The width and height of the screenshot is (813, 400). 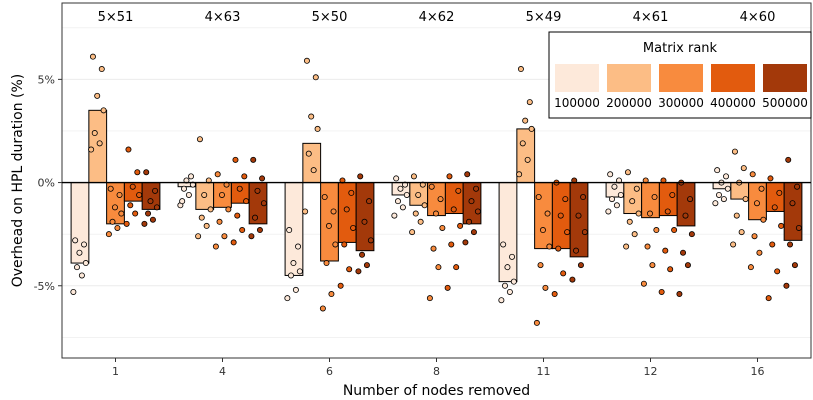 What do you see at coordinates (544, 371) in the screenshot?
I see `x-tick-label: 11` at bounding box center [544, 371].